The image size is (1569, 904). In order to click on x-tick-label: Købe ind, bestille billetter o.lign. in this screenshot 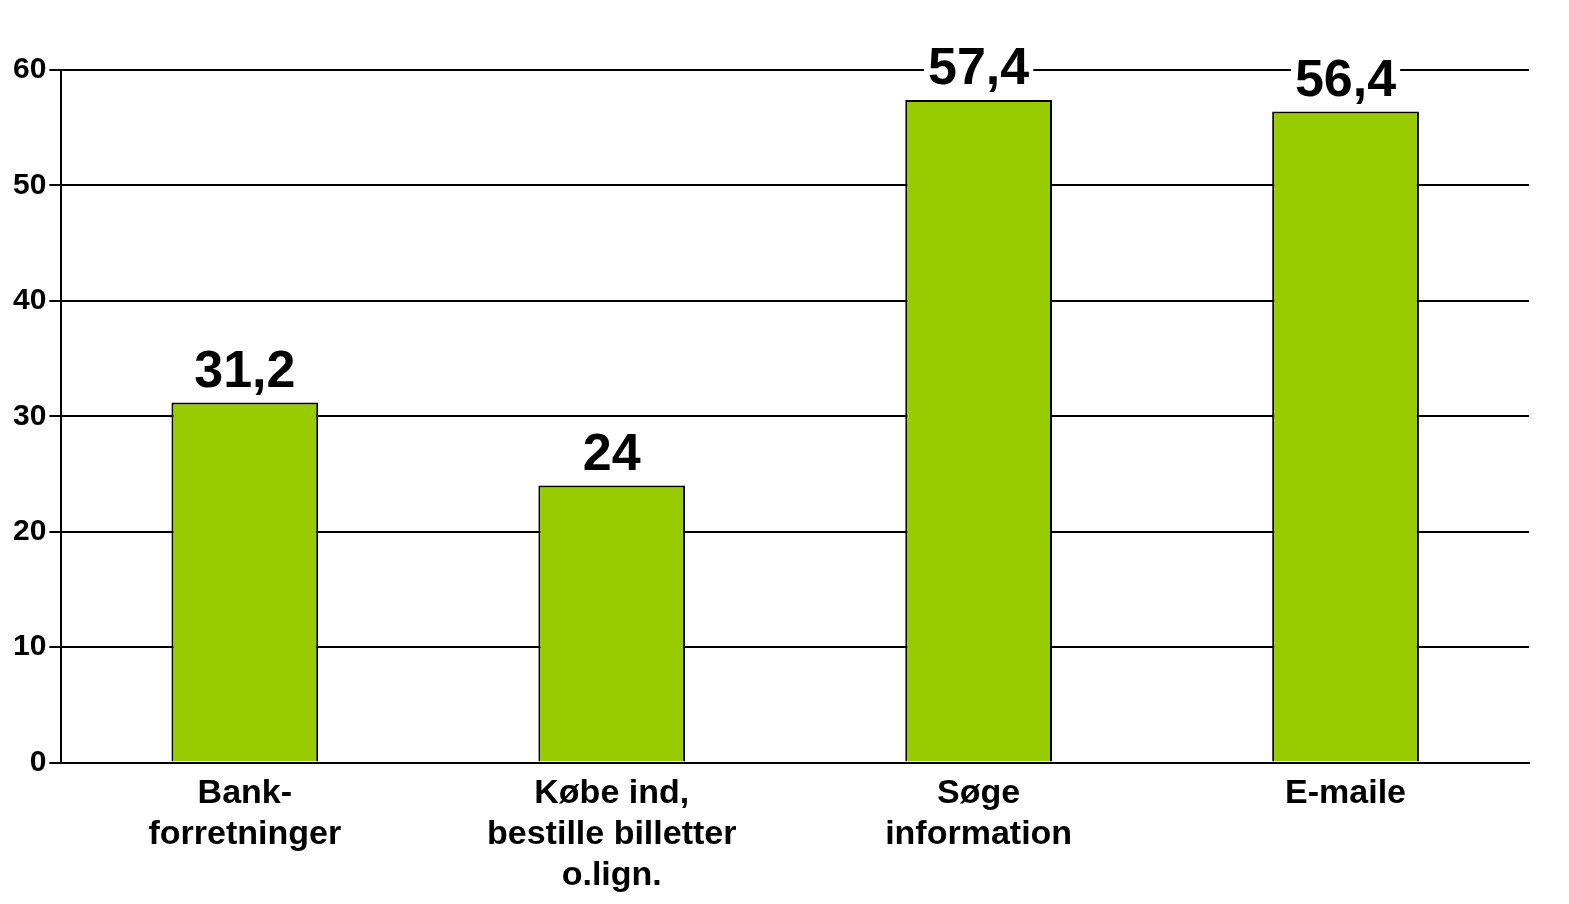, I will do `click(612, 832)`.